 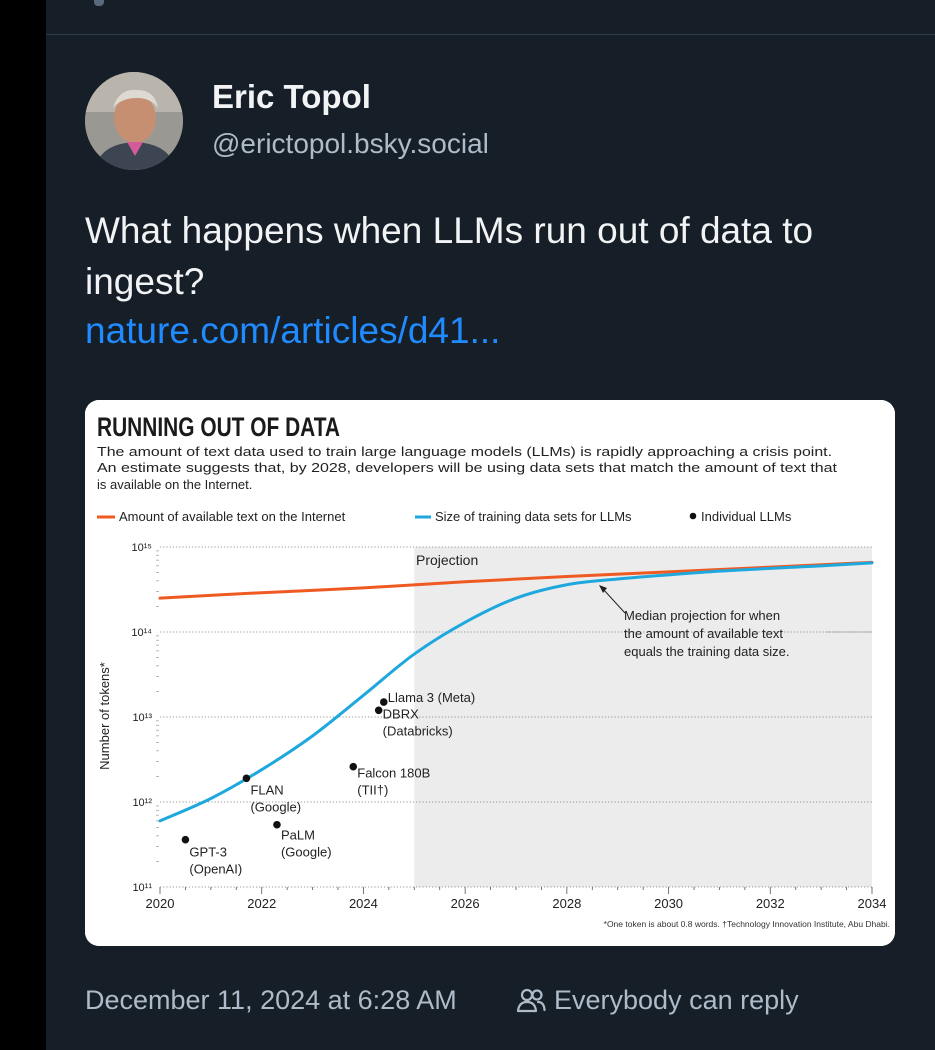 I want to click on gpt-3-label: GPT-3, so click(x=208, y=852).